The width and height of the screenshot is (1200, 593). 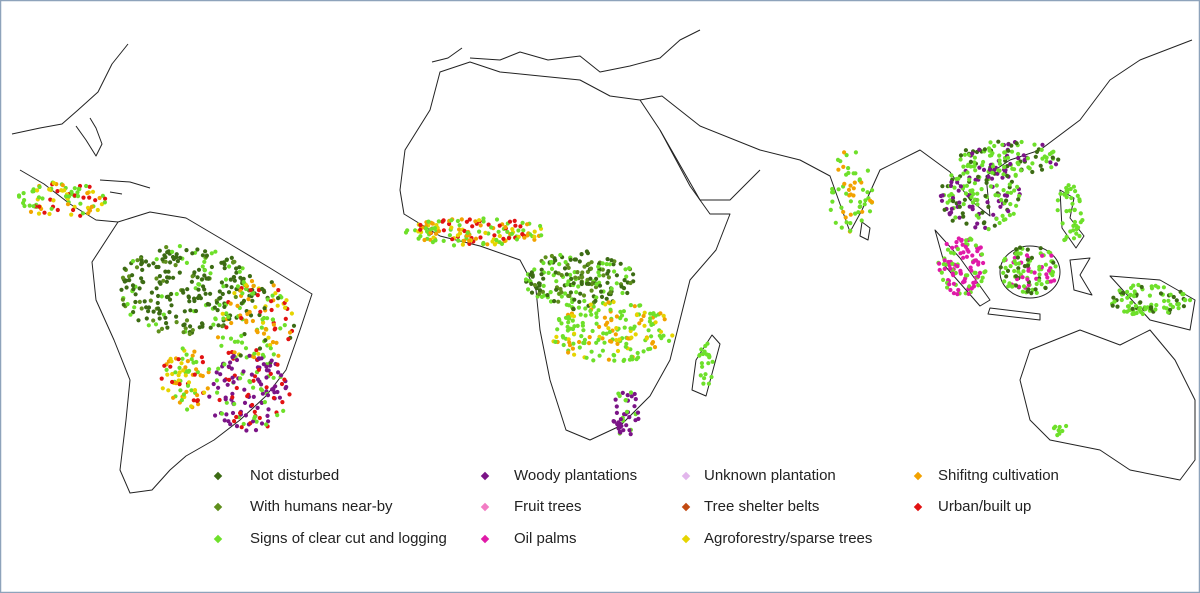 What do you see at coordinates (575, 475) in the screenshot?
I see `legend-label: Woody plantations` at bounding box center [575, 475].